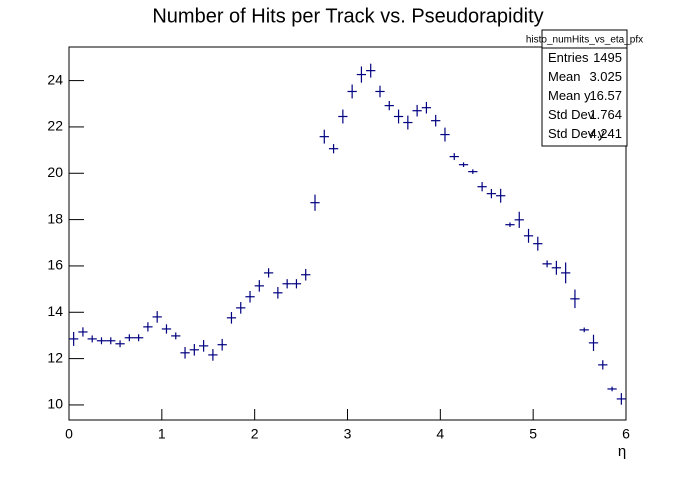 The height and width of the screenshot is (477, 696). What do you see at coordinates (55, 357) in the screenshot?
I see `y-tick-label: 12` at bounding box center [55, 357].